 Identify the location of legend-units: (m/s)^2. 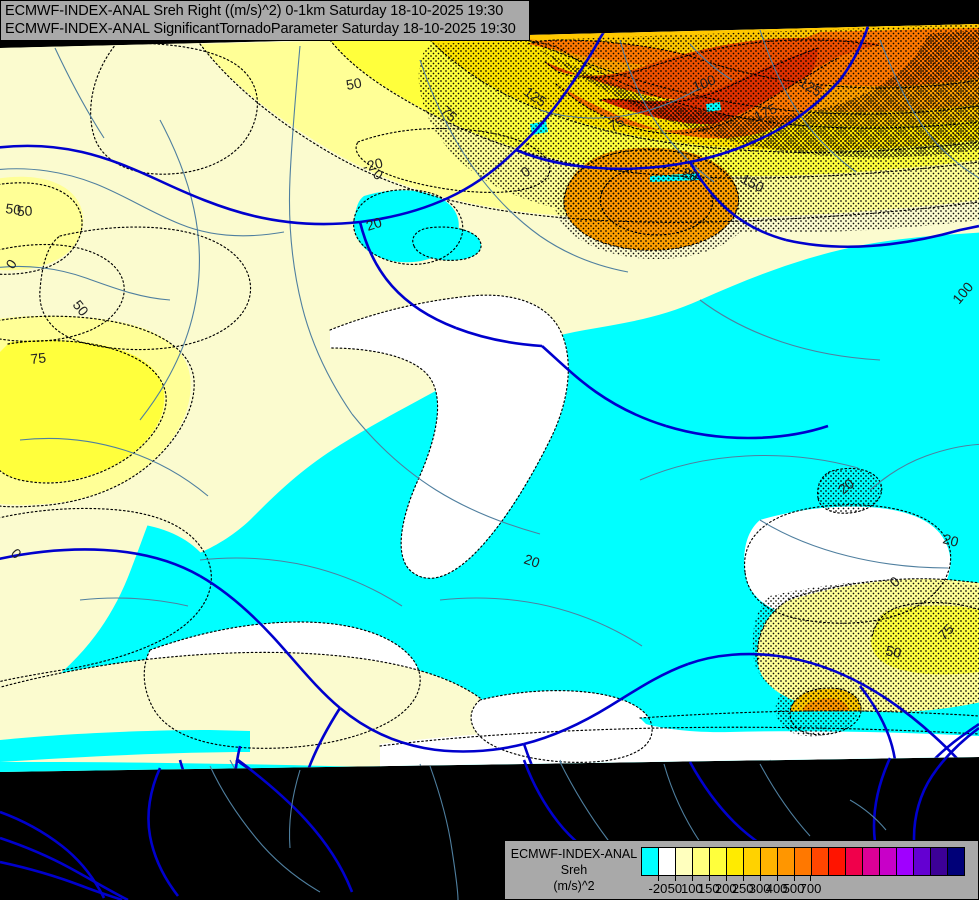
(574, 886).